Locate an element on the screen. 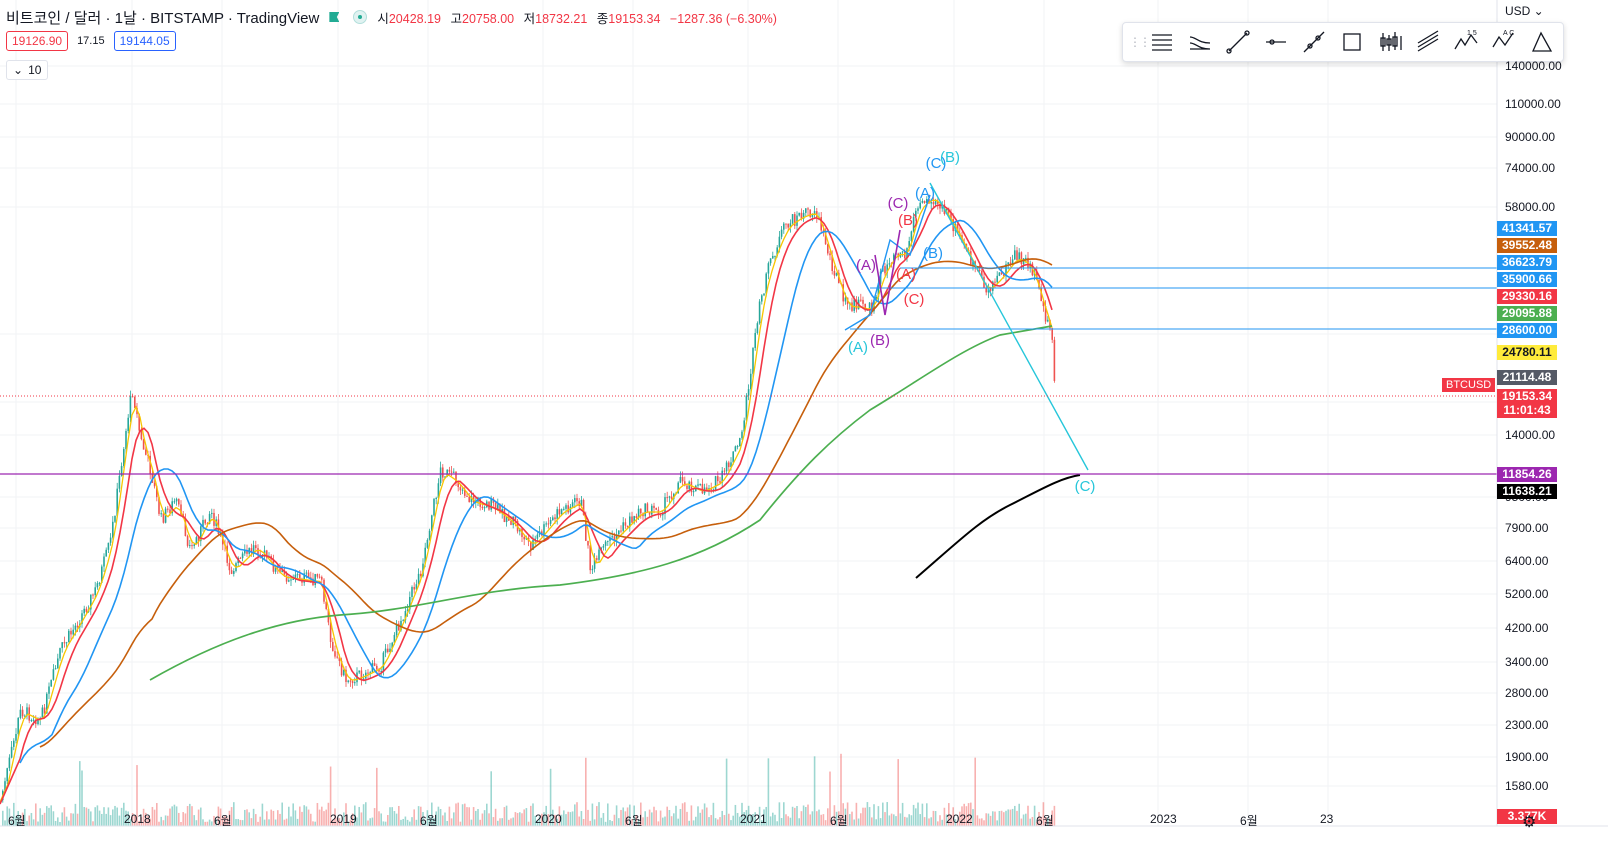 The width and height of the screenshot is (1608, 852). axis-price-label: 11638.21 is located at coordinates (1527, 491).